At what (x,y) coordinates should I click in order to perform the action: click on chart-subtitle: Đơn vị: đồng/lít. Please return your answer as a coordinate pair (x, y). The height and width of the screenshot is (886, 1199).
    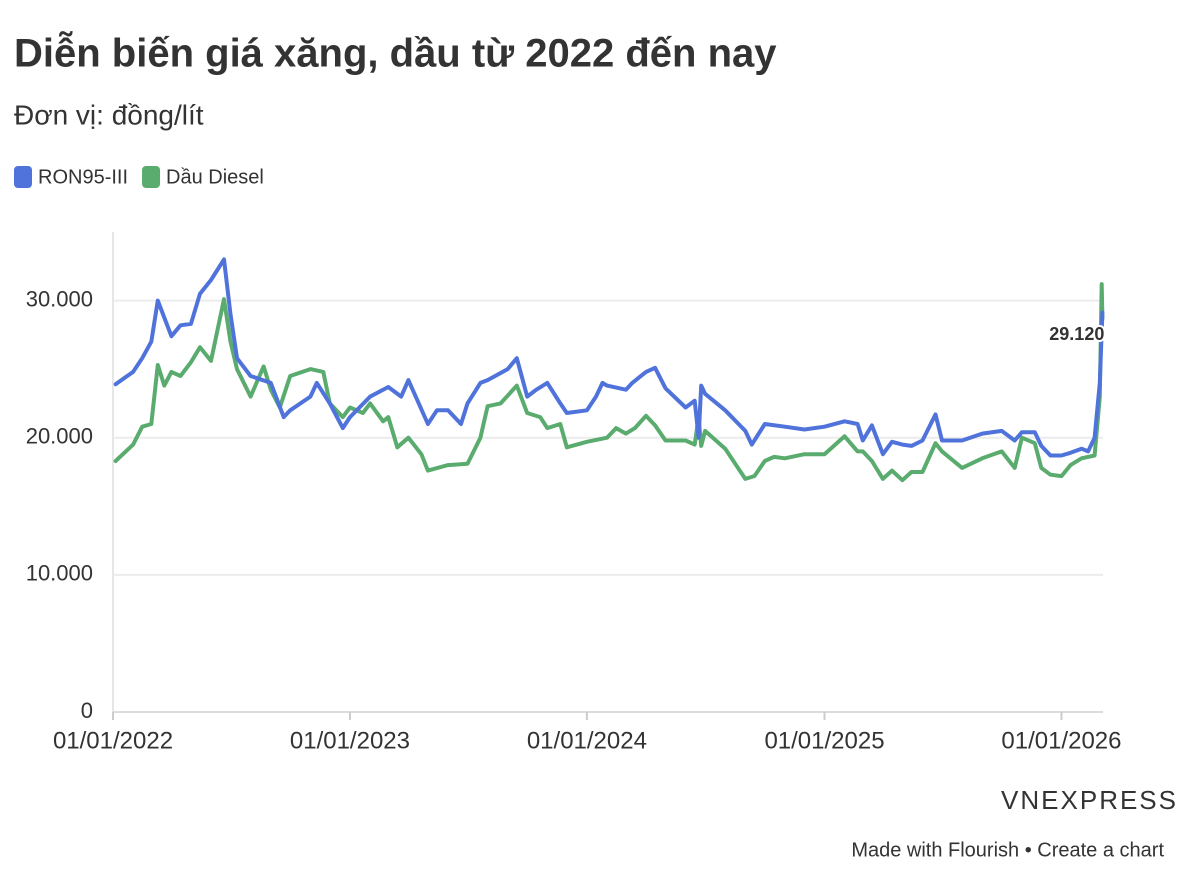
    Looking at the image, I should click on (109, 114).